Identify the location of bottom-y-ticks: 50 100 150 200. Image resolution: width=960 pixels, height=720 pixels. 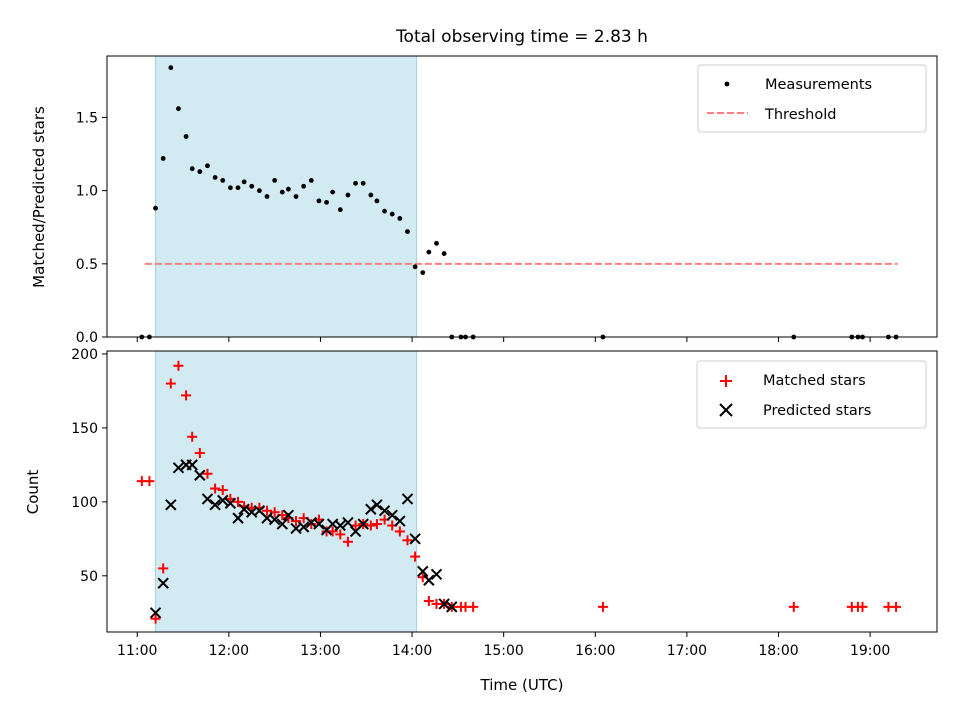
(89, 466).